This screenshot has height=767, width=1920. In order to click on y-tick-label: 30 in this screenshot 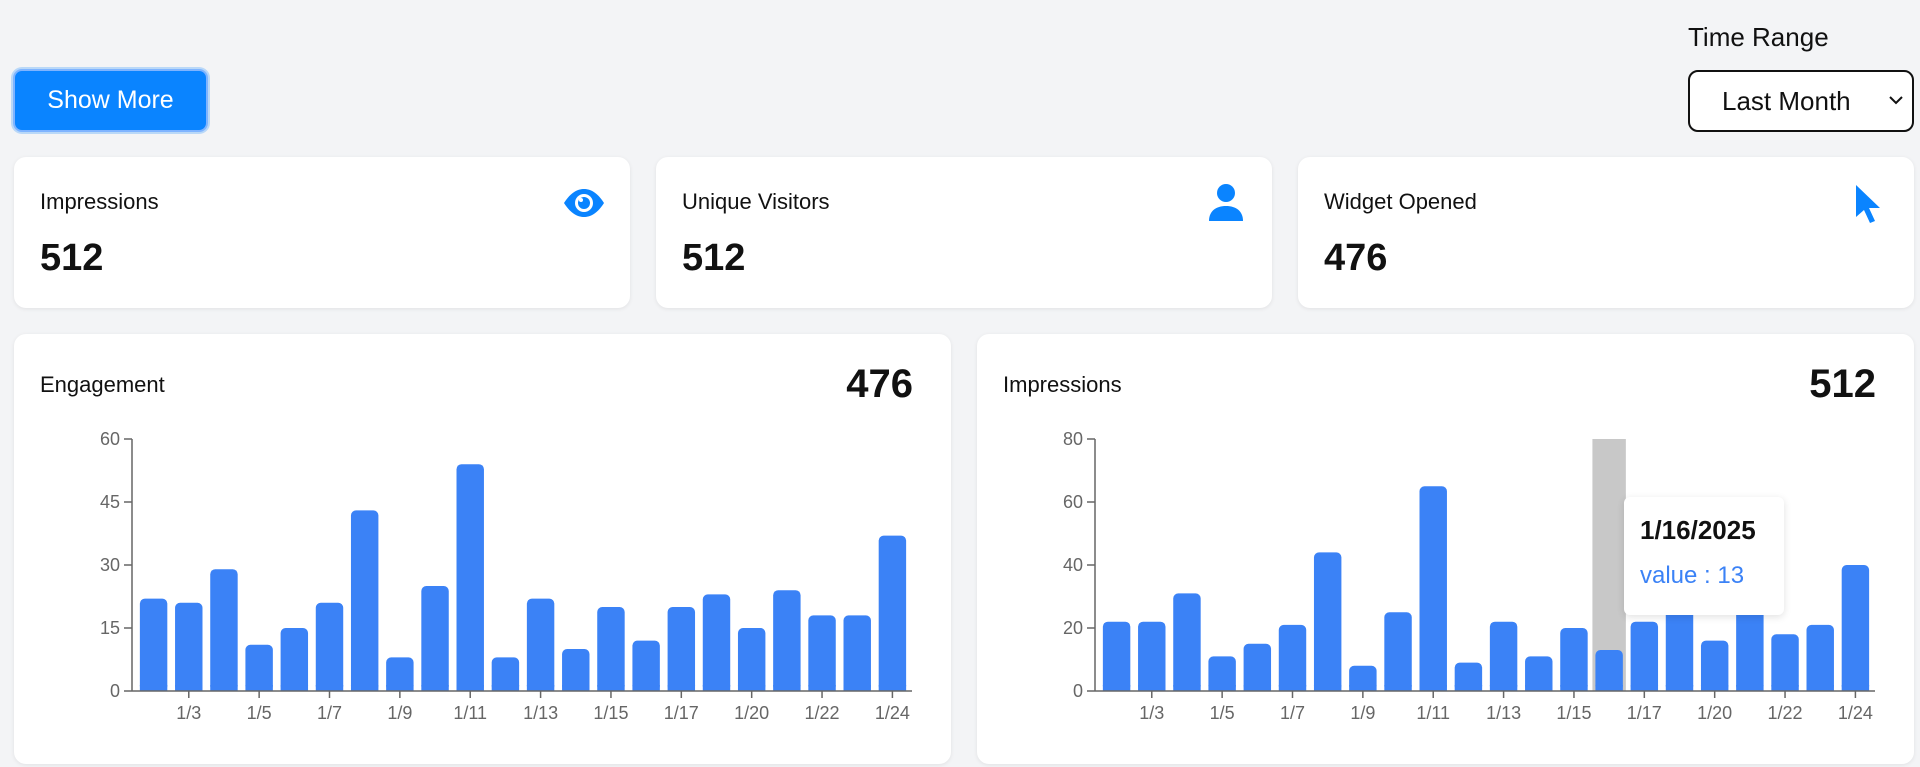, I will do `click(110, 565)`.